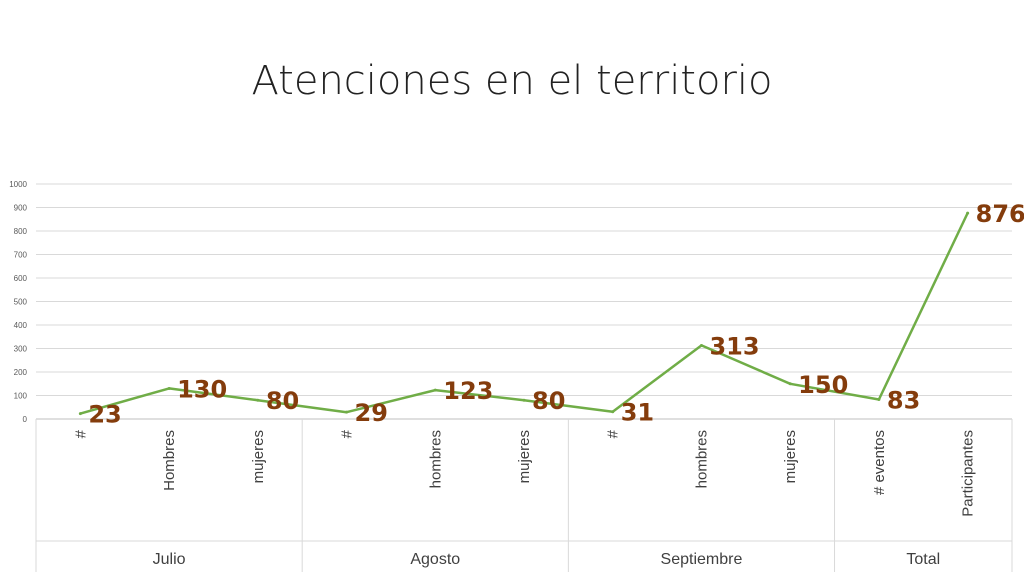 The width and height of the screenshot is (1024, 576). What do you see at coordinates (923, 559) in the screenshot?
I see `group-label: Total` at bounding box center [923, 559].